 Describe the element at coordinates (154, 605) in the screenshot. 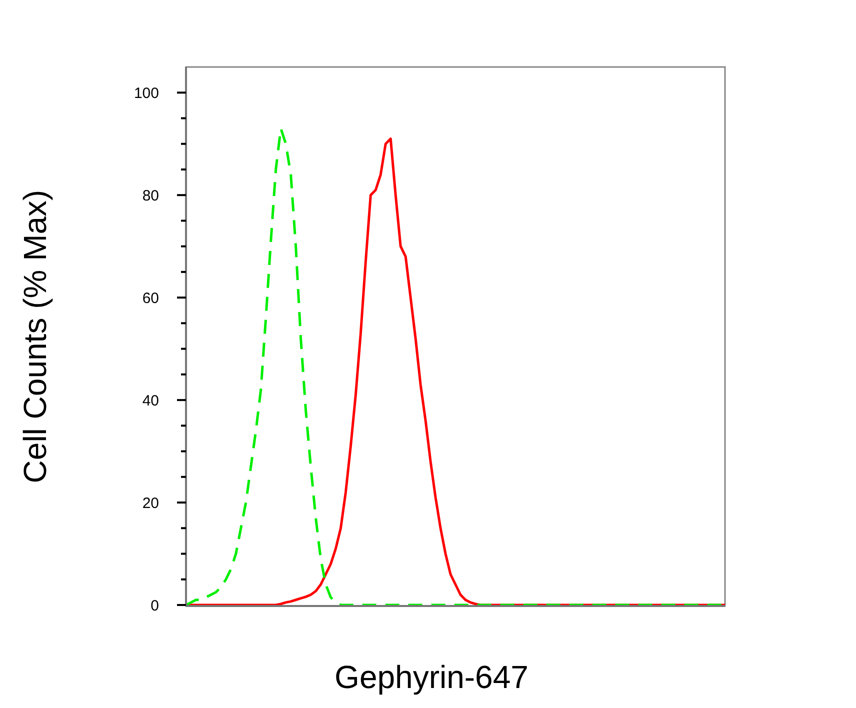

I see `y-tick-label: 0` at that location.